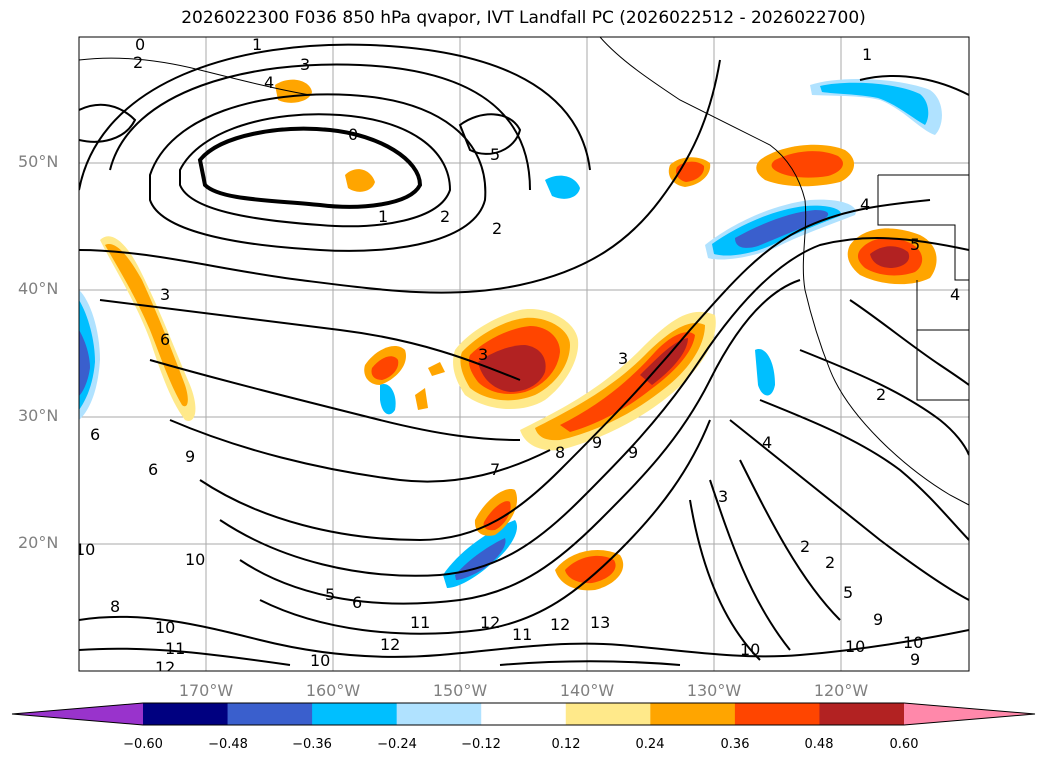 This screenshot has width=1047, height=765. Describe the element at coordinates (38, 161) in the screenshot. I see `lat-label: 50°N` at that location.